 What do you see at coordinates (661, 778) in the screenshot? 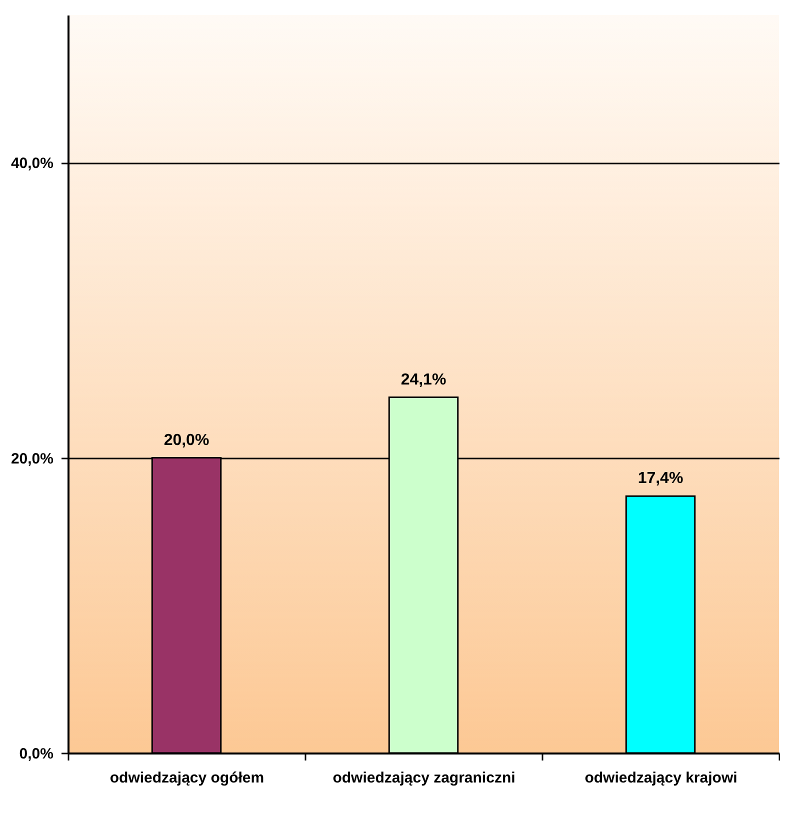
I see `x-tick-label: odwiedzający krajowi` at bounding box center [661, 778].